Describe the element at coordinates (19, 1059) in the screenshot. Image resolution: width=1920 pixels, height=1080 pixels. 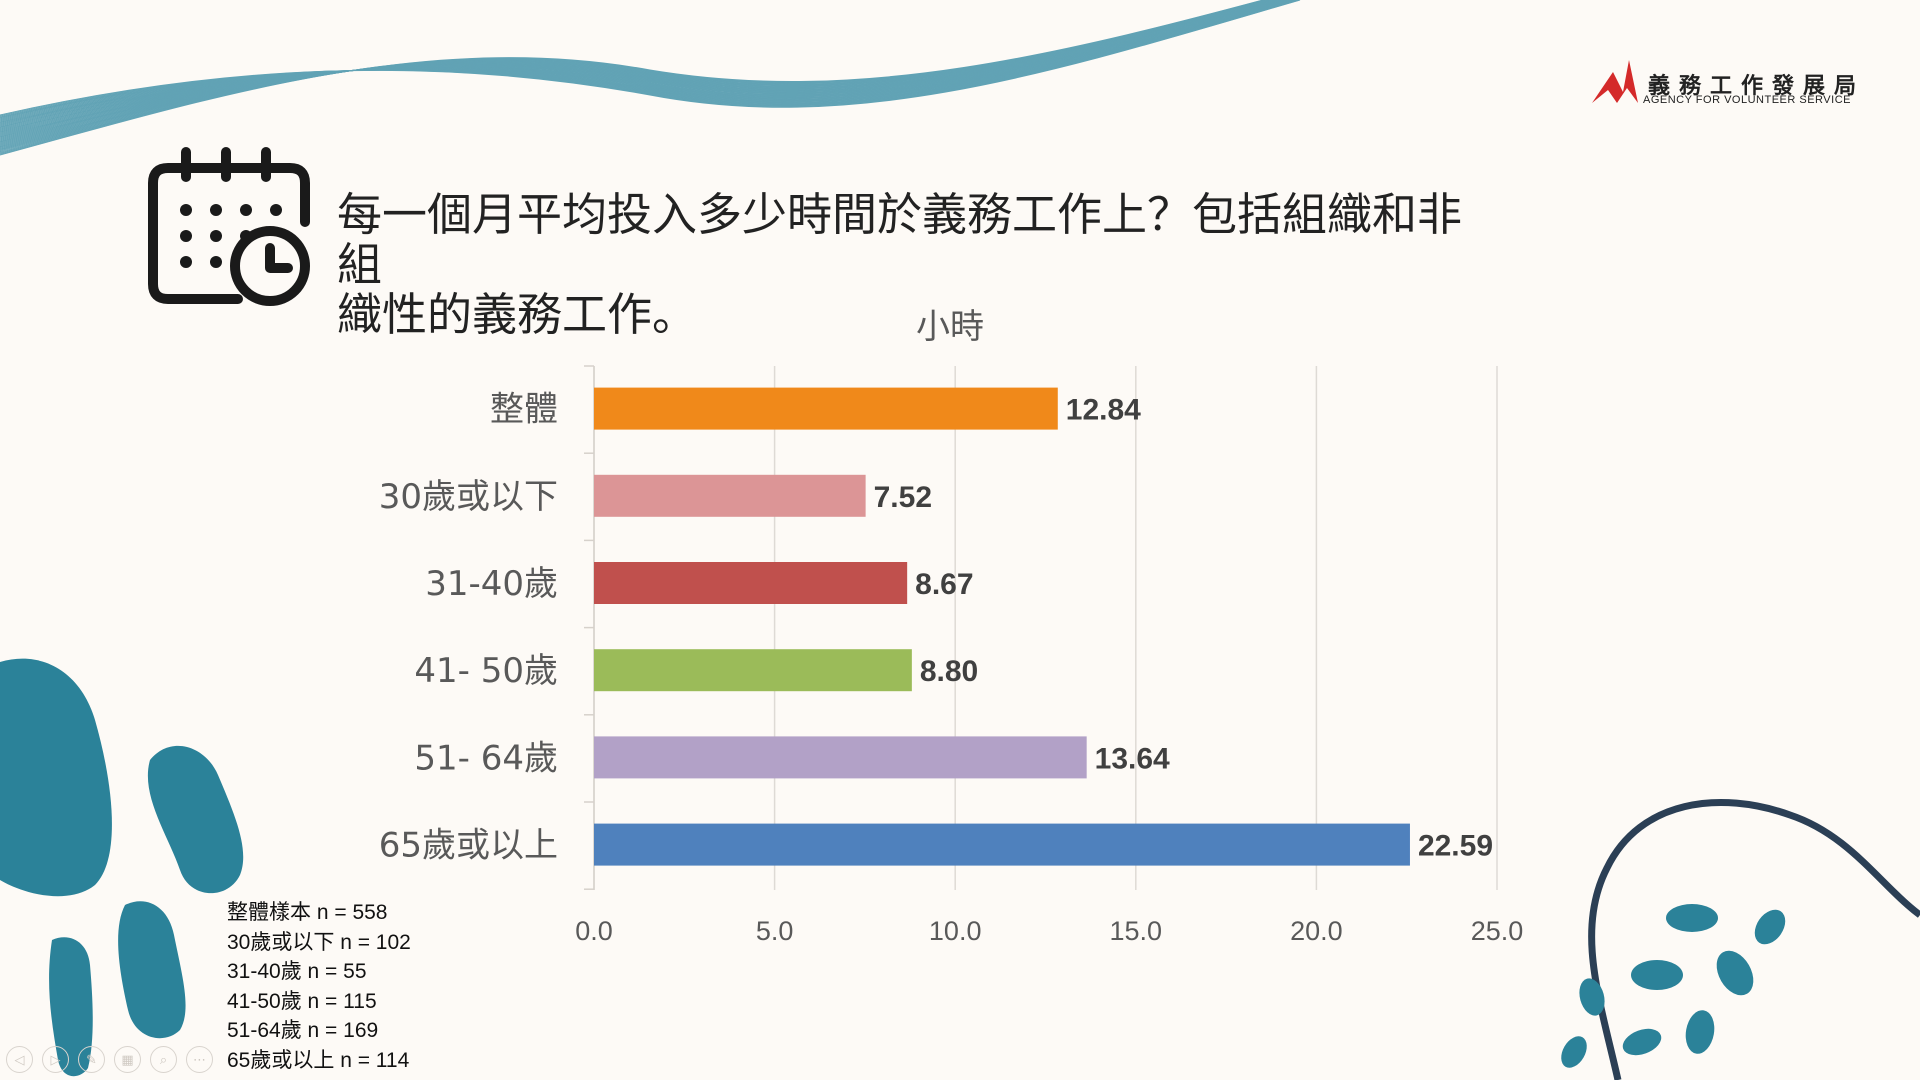
I see `prev-icon: ◁` at that location.